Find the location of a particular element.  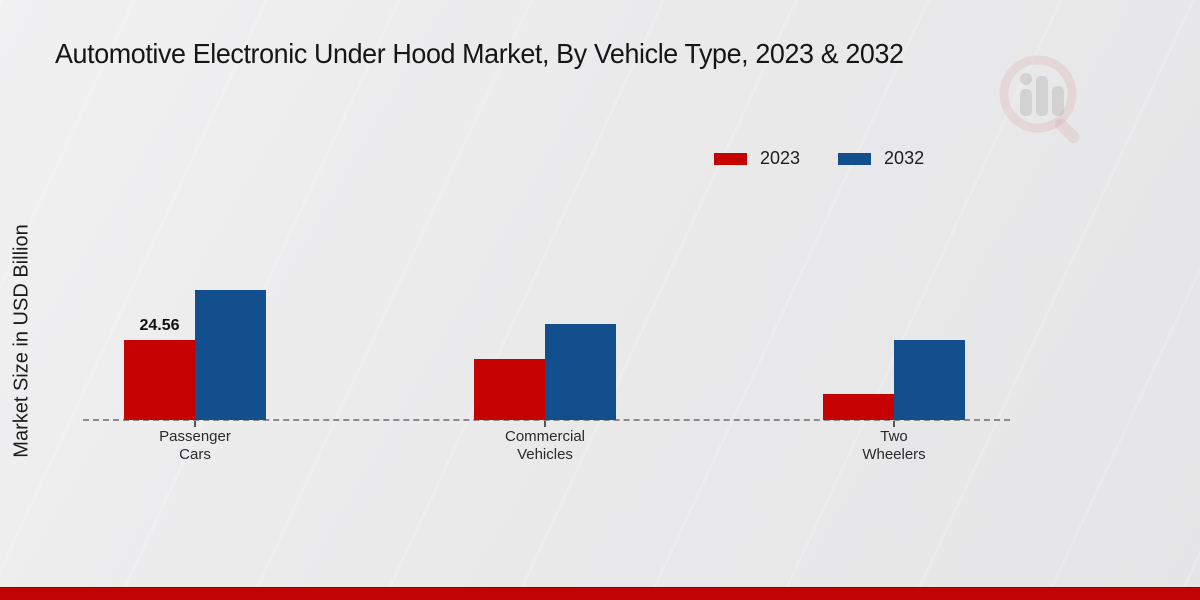

bar-2032-commercial-vehicles is located at coordinates (580, 372).